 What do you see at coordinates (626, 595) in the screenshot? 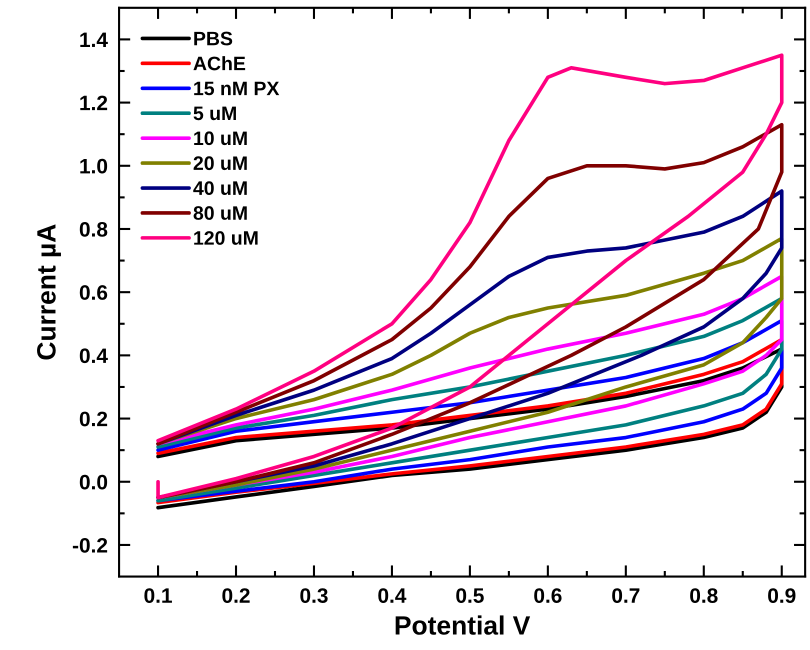
I see `x-tick-label: 0.7` at bounding box center [626, 595].